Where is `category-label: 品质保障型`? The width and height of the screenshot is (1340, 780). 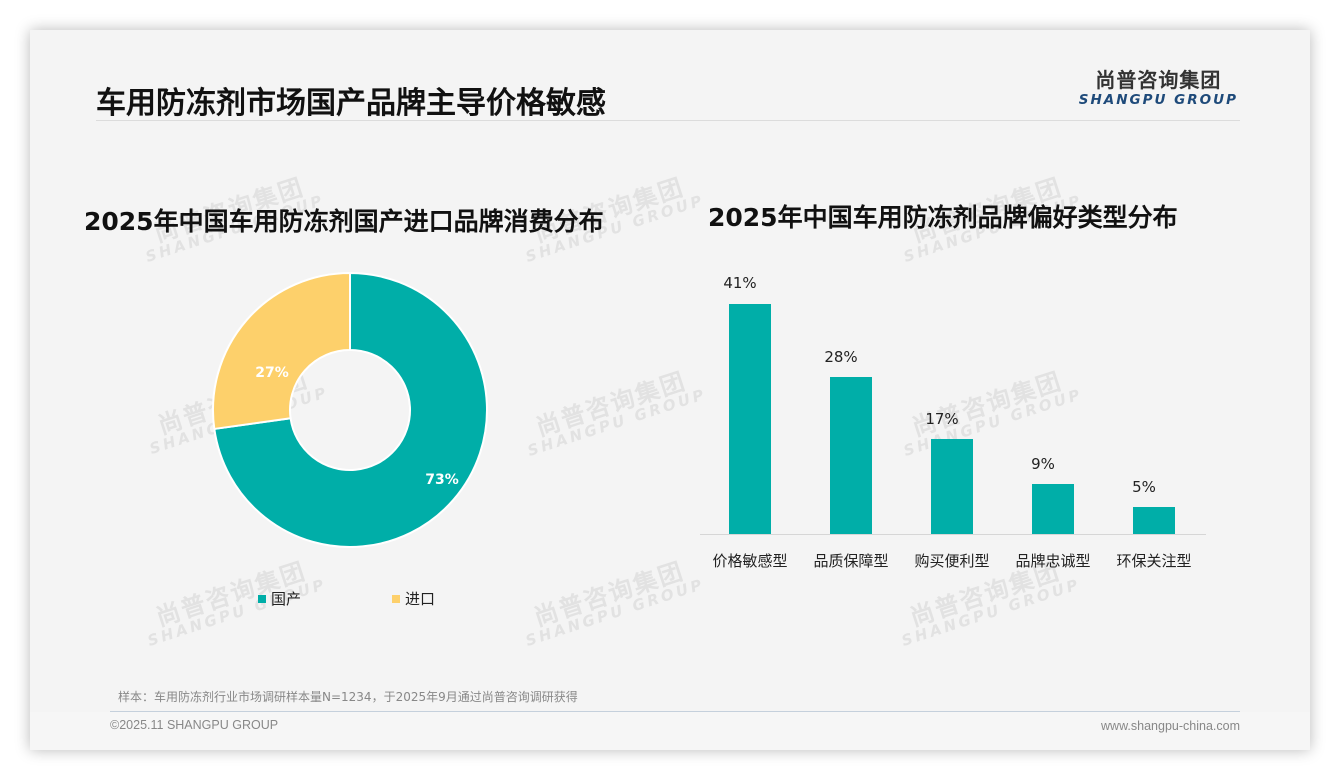 category-label: 品质保障型 is located at coordinates (851, 561).